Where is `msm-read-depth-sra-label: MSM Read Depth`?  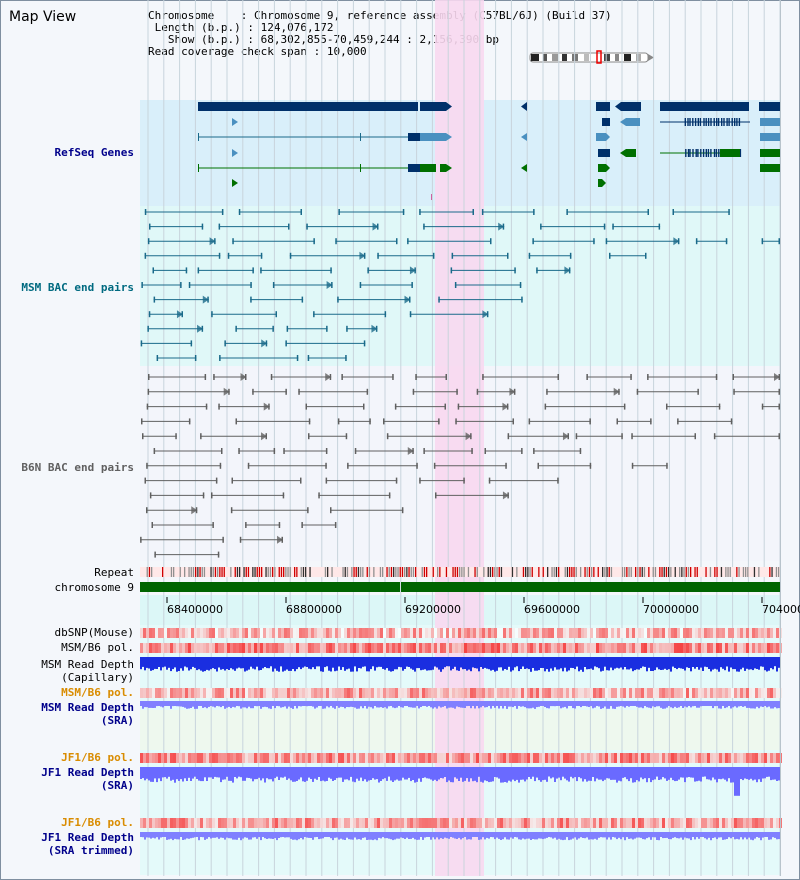 msm-read-depth-sra-label: MSM Read Depth is located at coordinates (87, 707).